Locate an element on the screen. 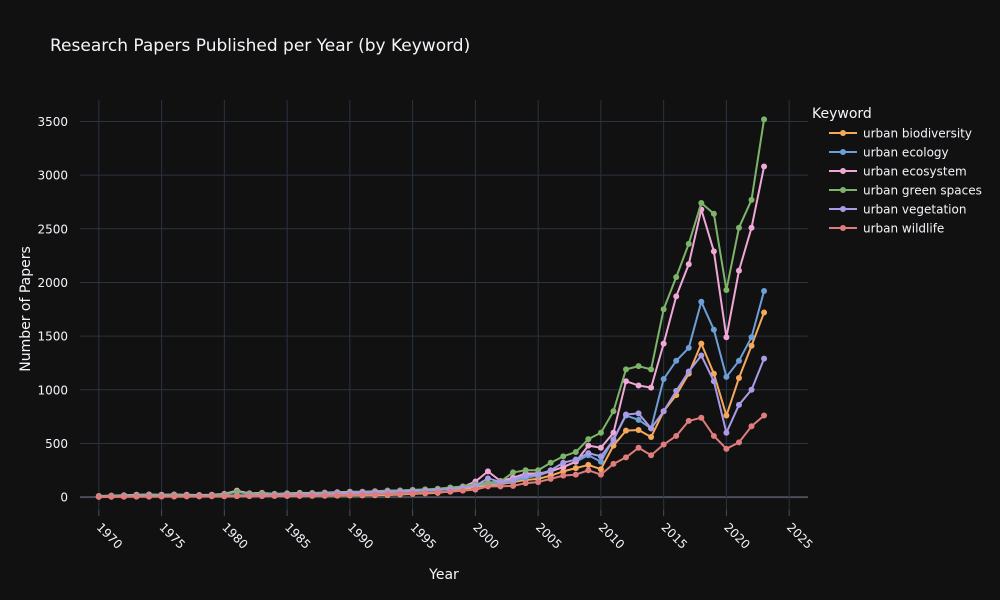  legend-item: urban ecology is located at coordinates (889, 153).